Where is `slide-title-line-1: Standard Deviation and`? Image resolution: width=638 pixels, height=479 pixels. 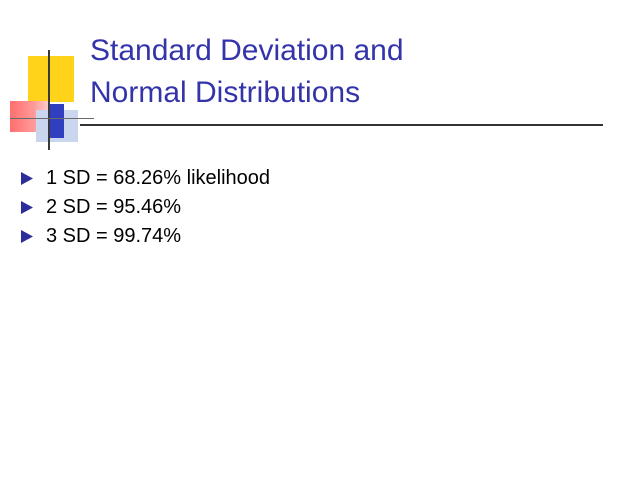
slide-title-line-1: Standard Deviation and is located at coordinates (247, 50).